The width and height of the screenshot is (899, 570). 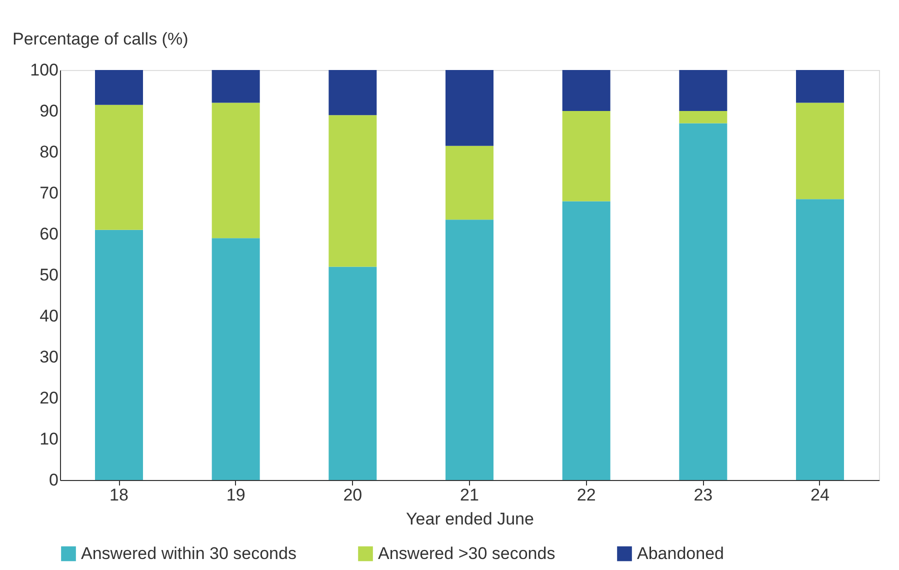 What do you see at coordinates (49, 357) in the screenshot?
I see `y-tick-label: 30` at bounding box center [49, 357].